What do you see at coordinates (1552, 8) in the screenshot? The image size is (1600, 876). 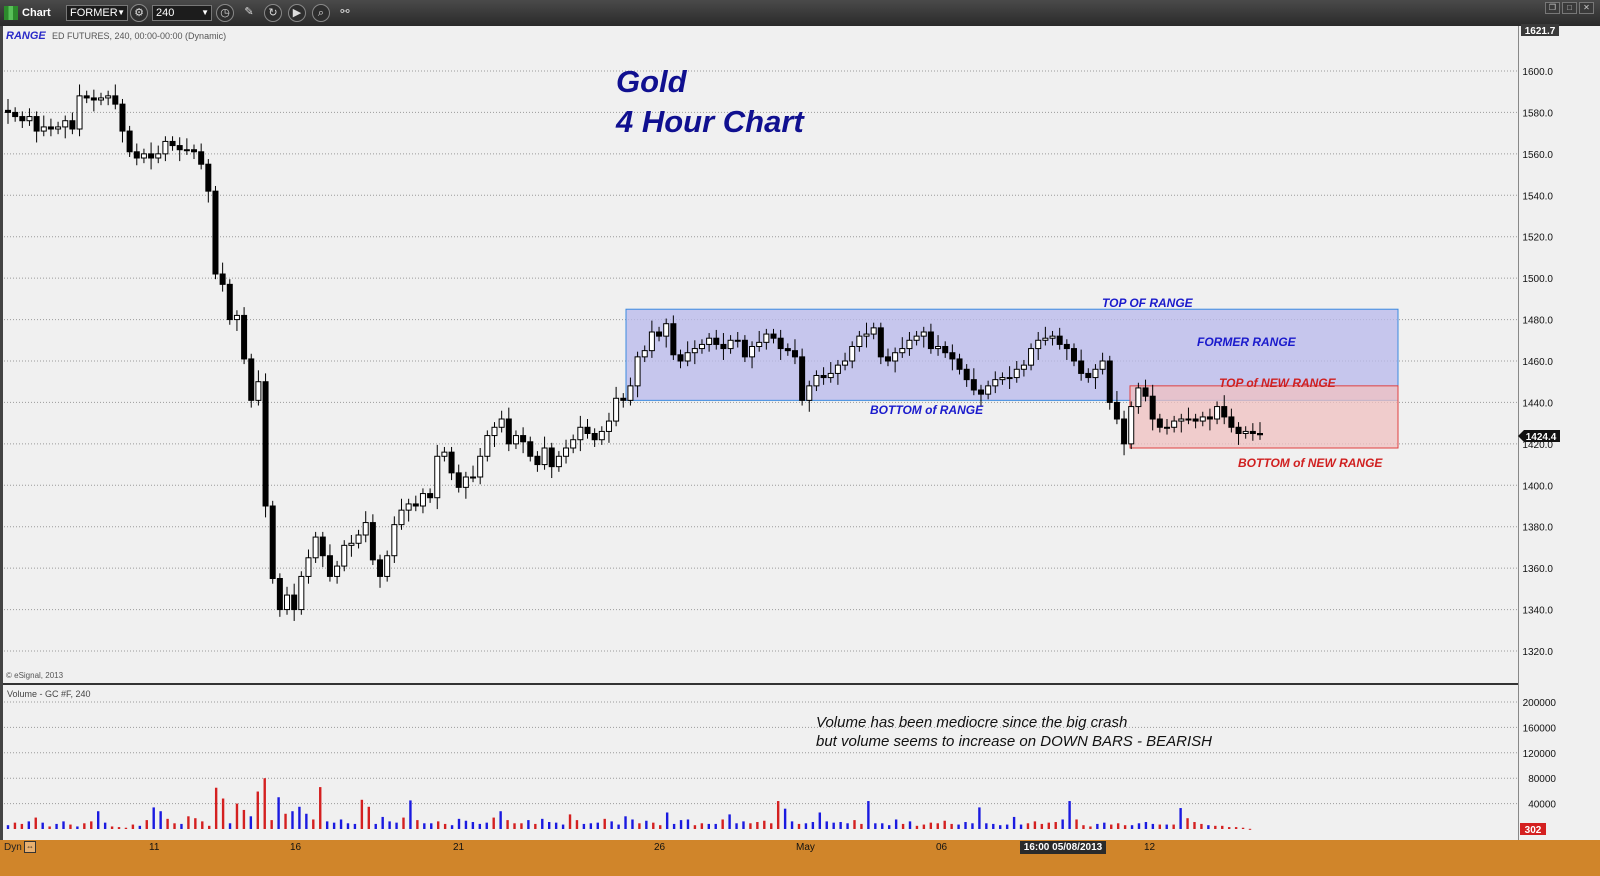 I see `restore-icon: ❐` at bounding box center [1552, 8].